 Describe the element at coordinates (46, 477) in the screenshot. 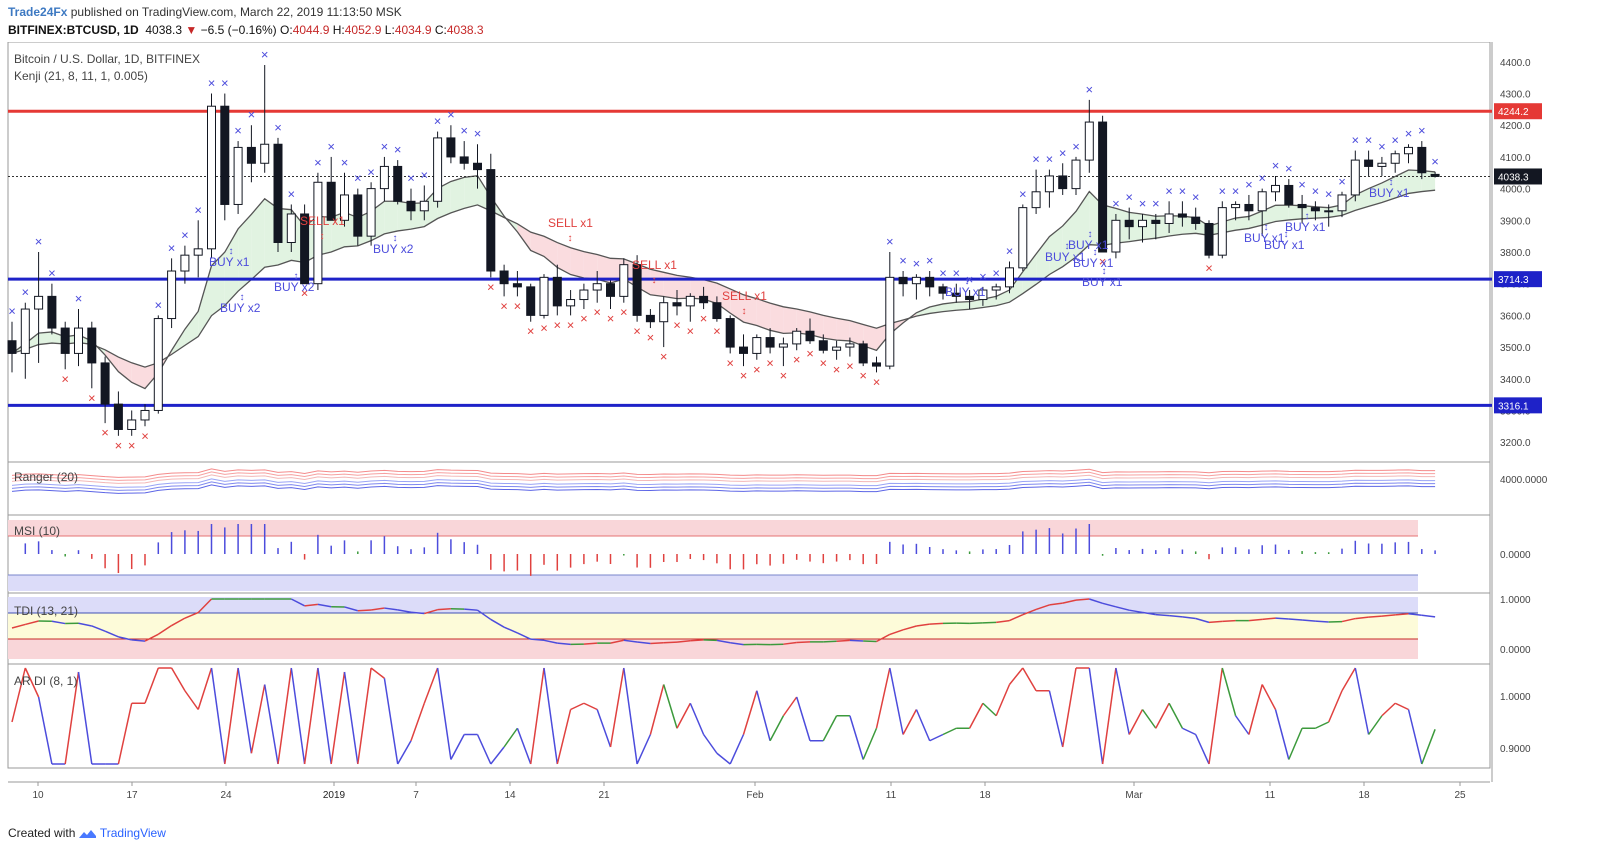

I see `ranger-pane-title: Ranger (20)` at that location.